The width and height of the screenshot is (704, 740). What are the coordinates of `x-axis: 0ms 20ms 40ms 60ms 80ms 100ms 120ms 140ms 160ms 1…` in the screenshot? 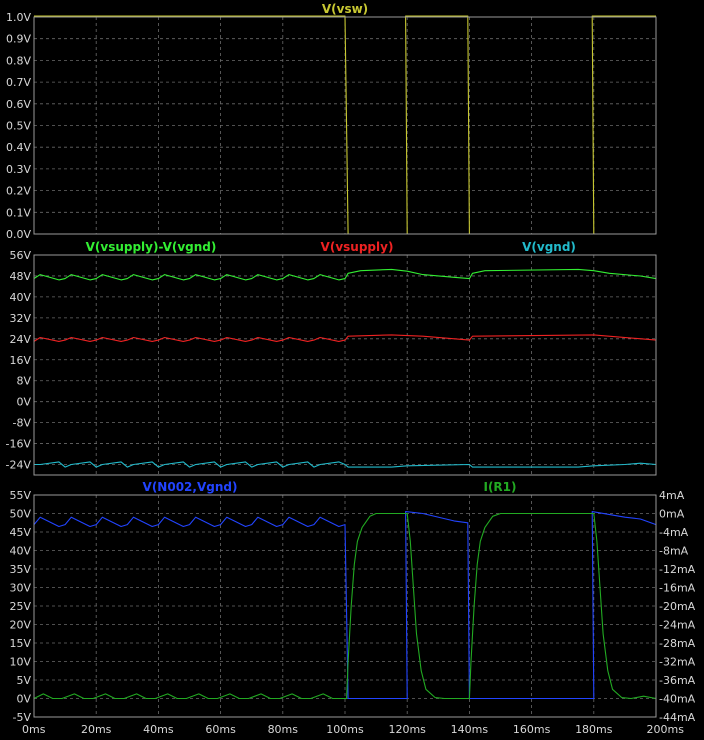 It's located at (353, 729).